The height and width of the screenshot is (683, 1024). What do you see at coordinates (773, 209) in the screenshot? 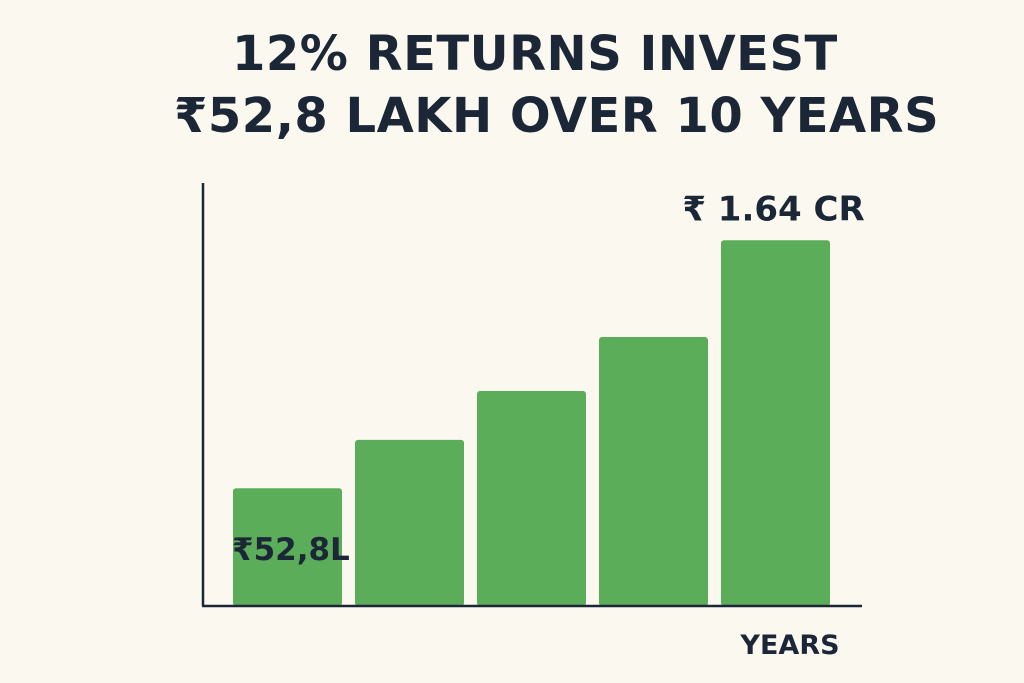
I see `bar-5-value-label: ₹ 1.64 CR` at bounding box center [773, 209].